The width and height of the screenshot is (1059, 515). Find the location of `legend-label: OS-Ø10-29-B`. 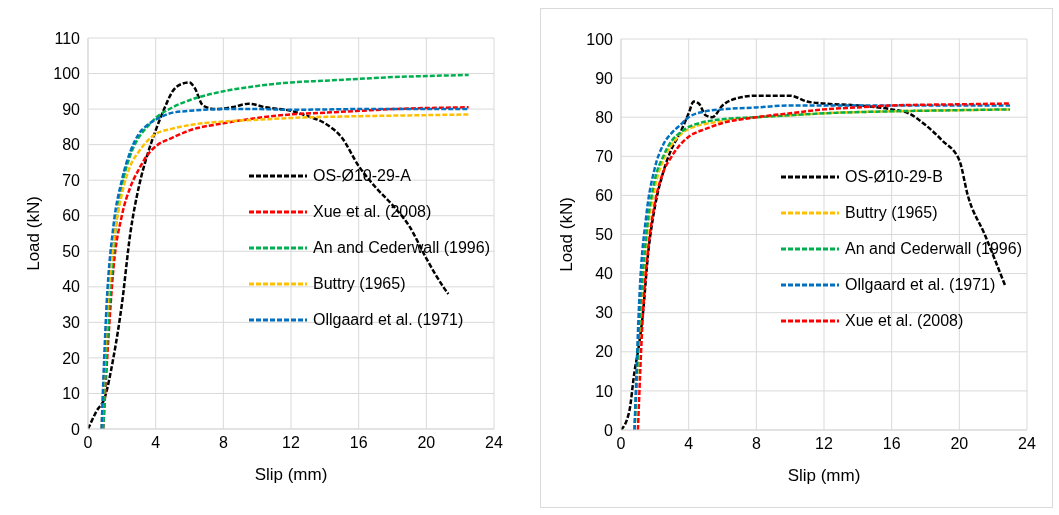

legend-label: OS-Ø10-29-B is located at coordinates (894, 177).